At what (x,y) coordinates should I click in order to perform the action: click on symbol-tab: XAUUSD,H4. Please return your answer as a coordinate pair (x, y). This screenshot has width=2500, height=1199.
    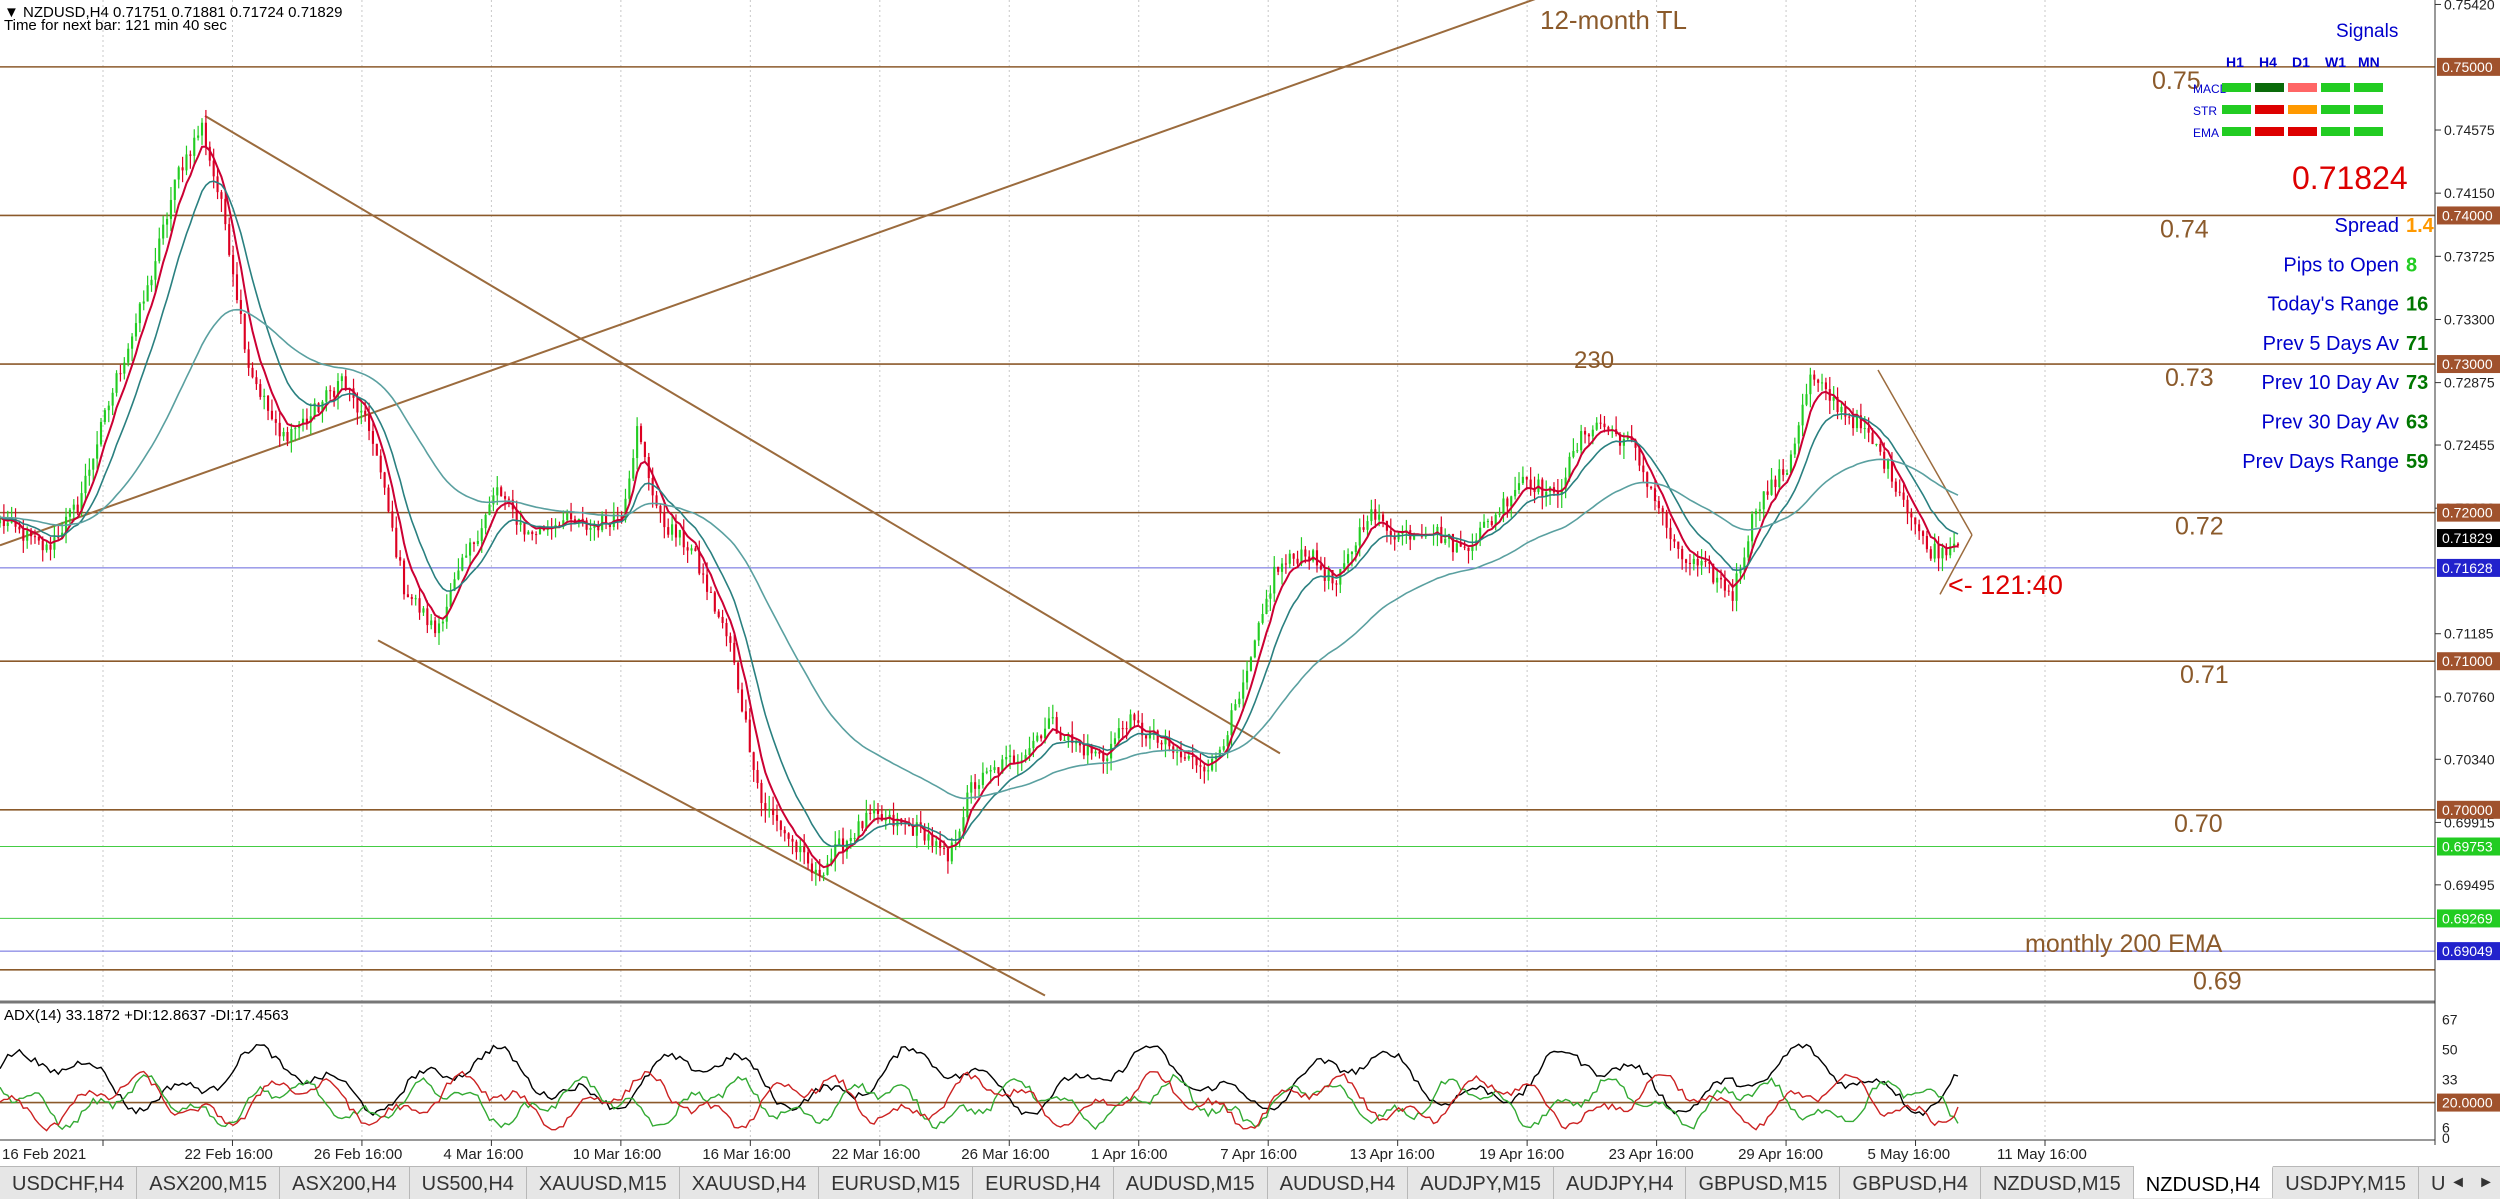
    Looking at the image, I should click on (750, 1183).